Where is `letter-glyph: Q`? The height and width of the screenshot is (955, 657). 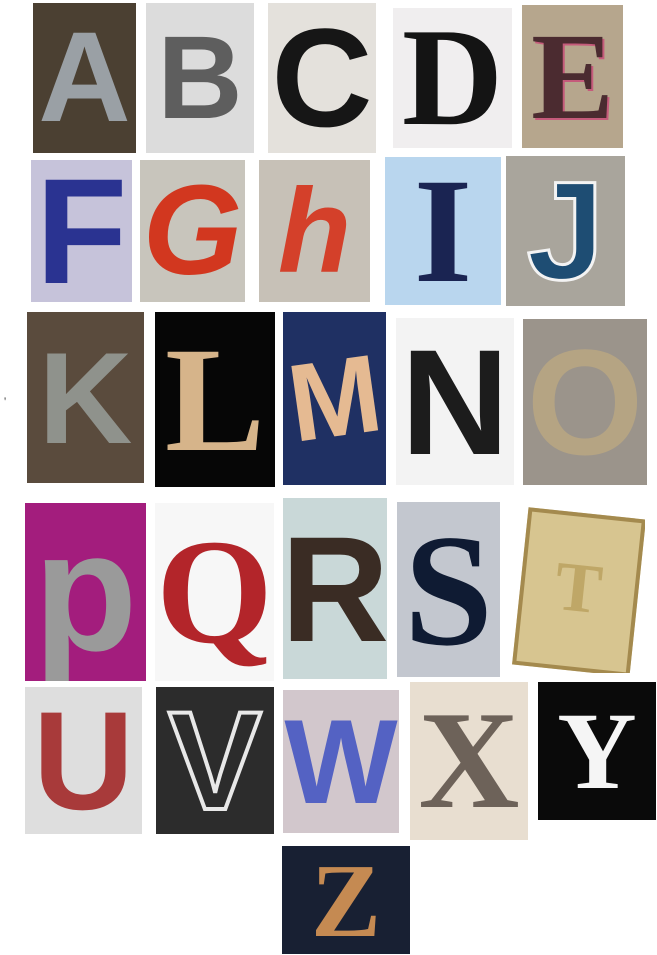 letter-glyph: Q is located at coordinates (214, 592).